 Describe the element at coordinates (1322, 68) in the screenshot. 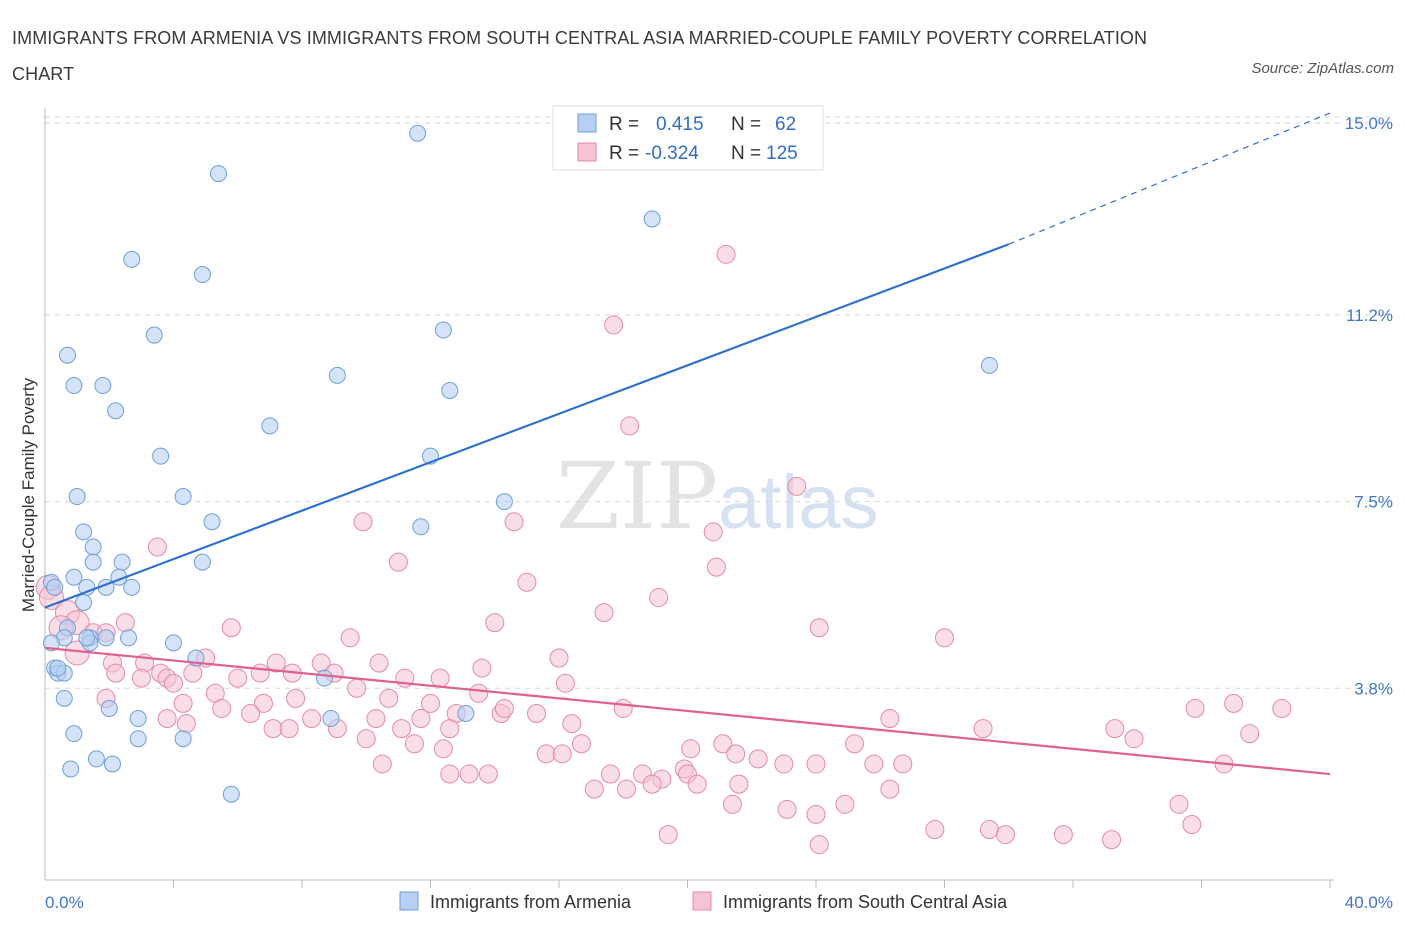

I see `chart-source: Source: ZipAtlas.com` at that location.